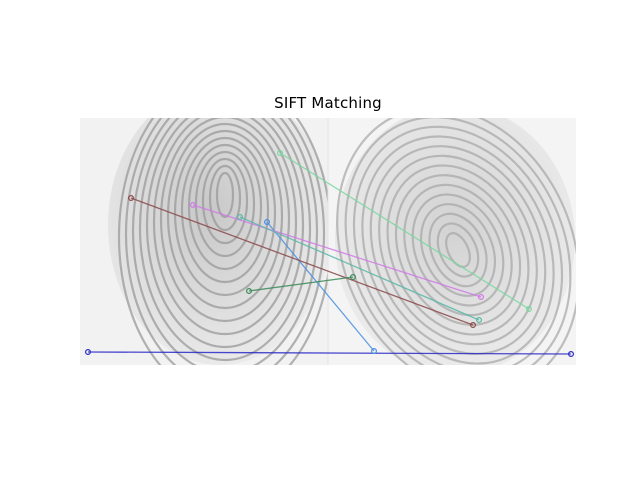 The height and width of the screenshot is (480, 640). Describe the element at coordinates (328, 103) in the screenshot. I see `figure-title: SIFT Matching` at that location.